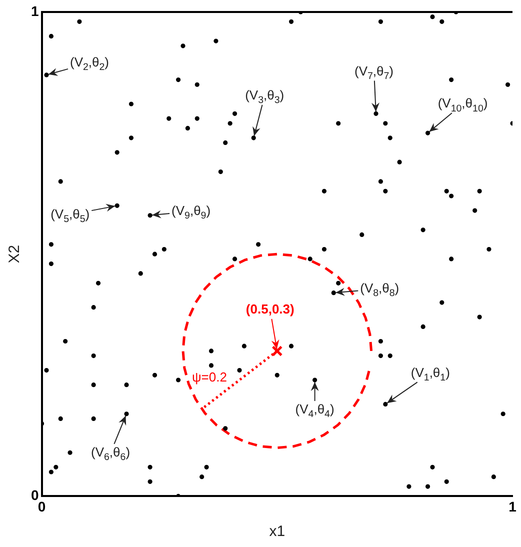 This screenshot has width=521, height=547. Describe the element at coordinates (15, 254) in the screenshot. I see `y-axis-title: X2` at that location.